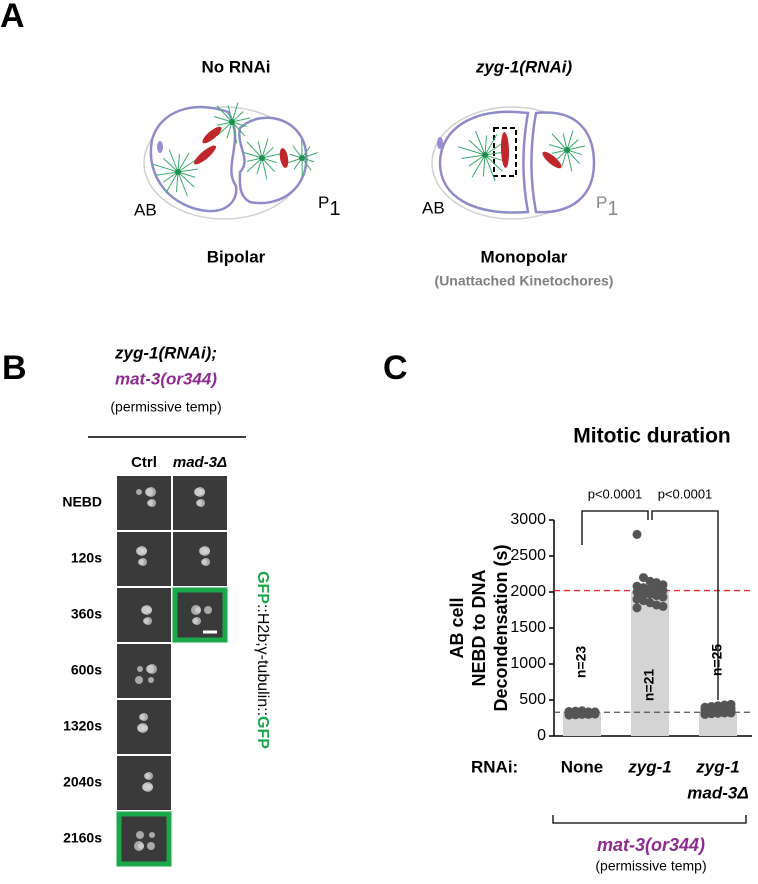 The height and width of the screenshot is (884, 758). What do you see at coordinates (395, 368) in the screenshot?
I see `panel-letter: C` at bounding box center [395, 368].